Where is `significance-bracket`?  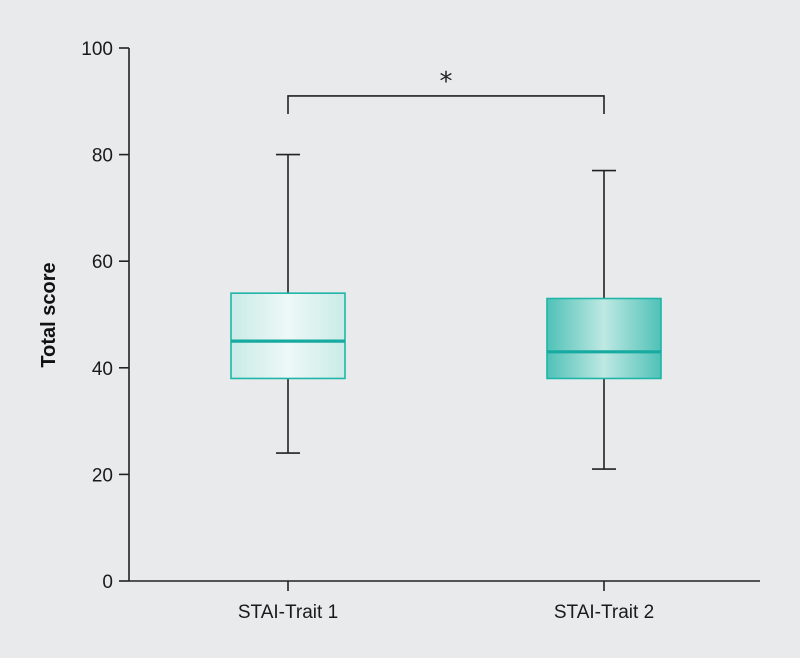 significance-bracket is located at coordinates (446, 104).